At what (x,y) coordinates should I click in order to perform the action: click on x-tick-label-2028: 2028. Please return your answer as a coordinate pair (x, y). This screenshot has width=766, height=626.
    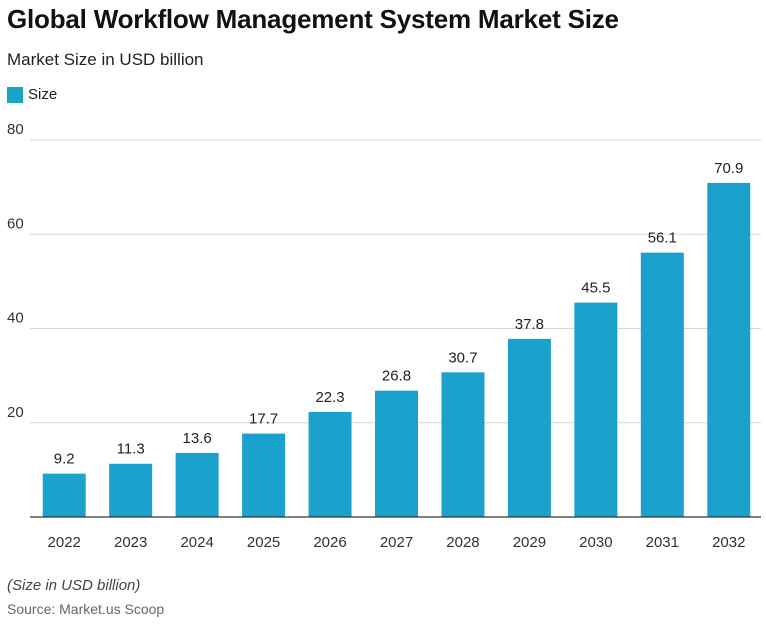
    Looking at the image, I should click on (462, 542).